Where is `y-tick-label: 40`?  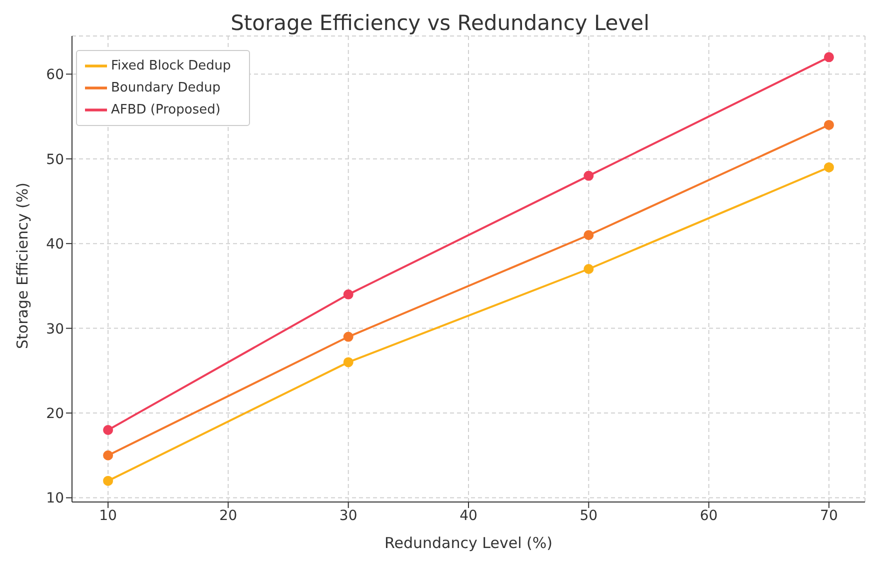
y-tick-label: 40 is located at coordinates (55, 244).